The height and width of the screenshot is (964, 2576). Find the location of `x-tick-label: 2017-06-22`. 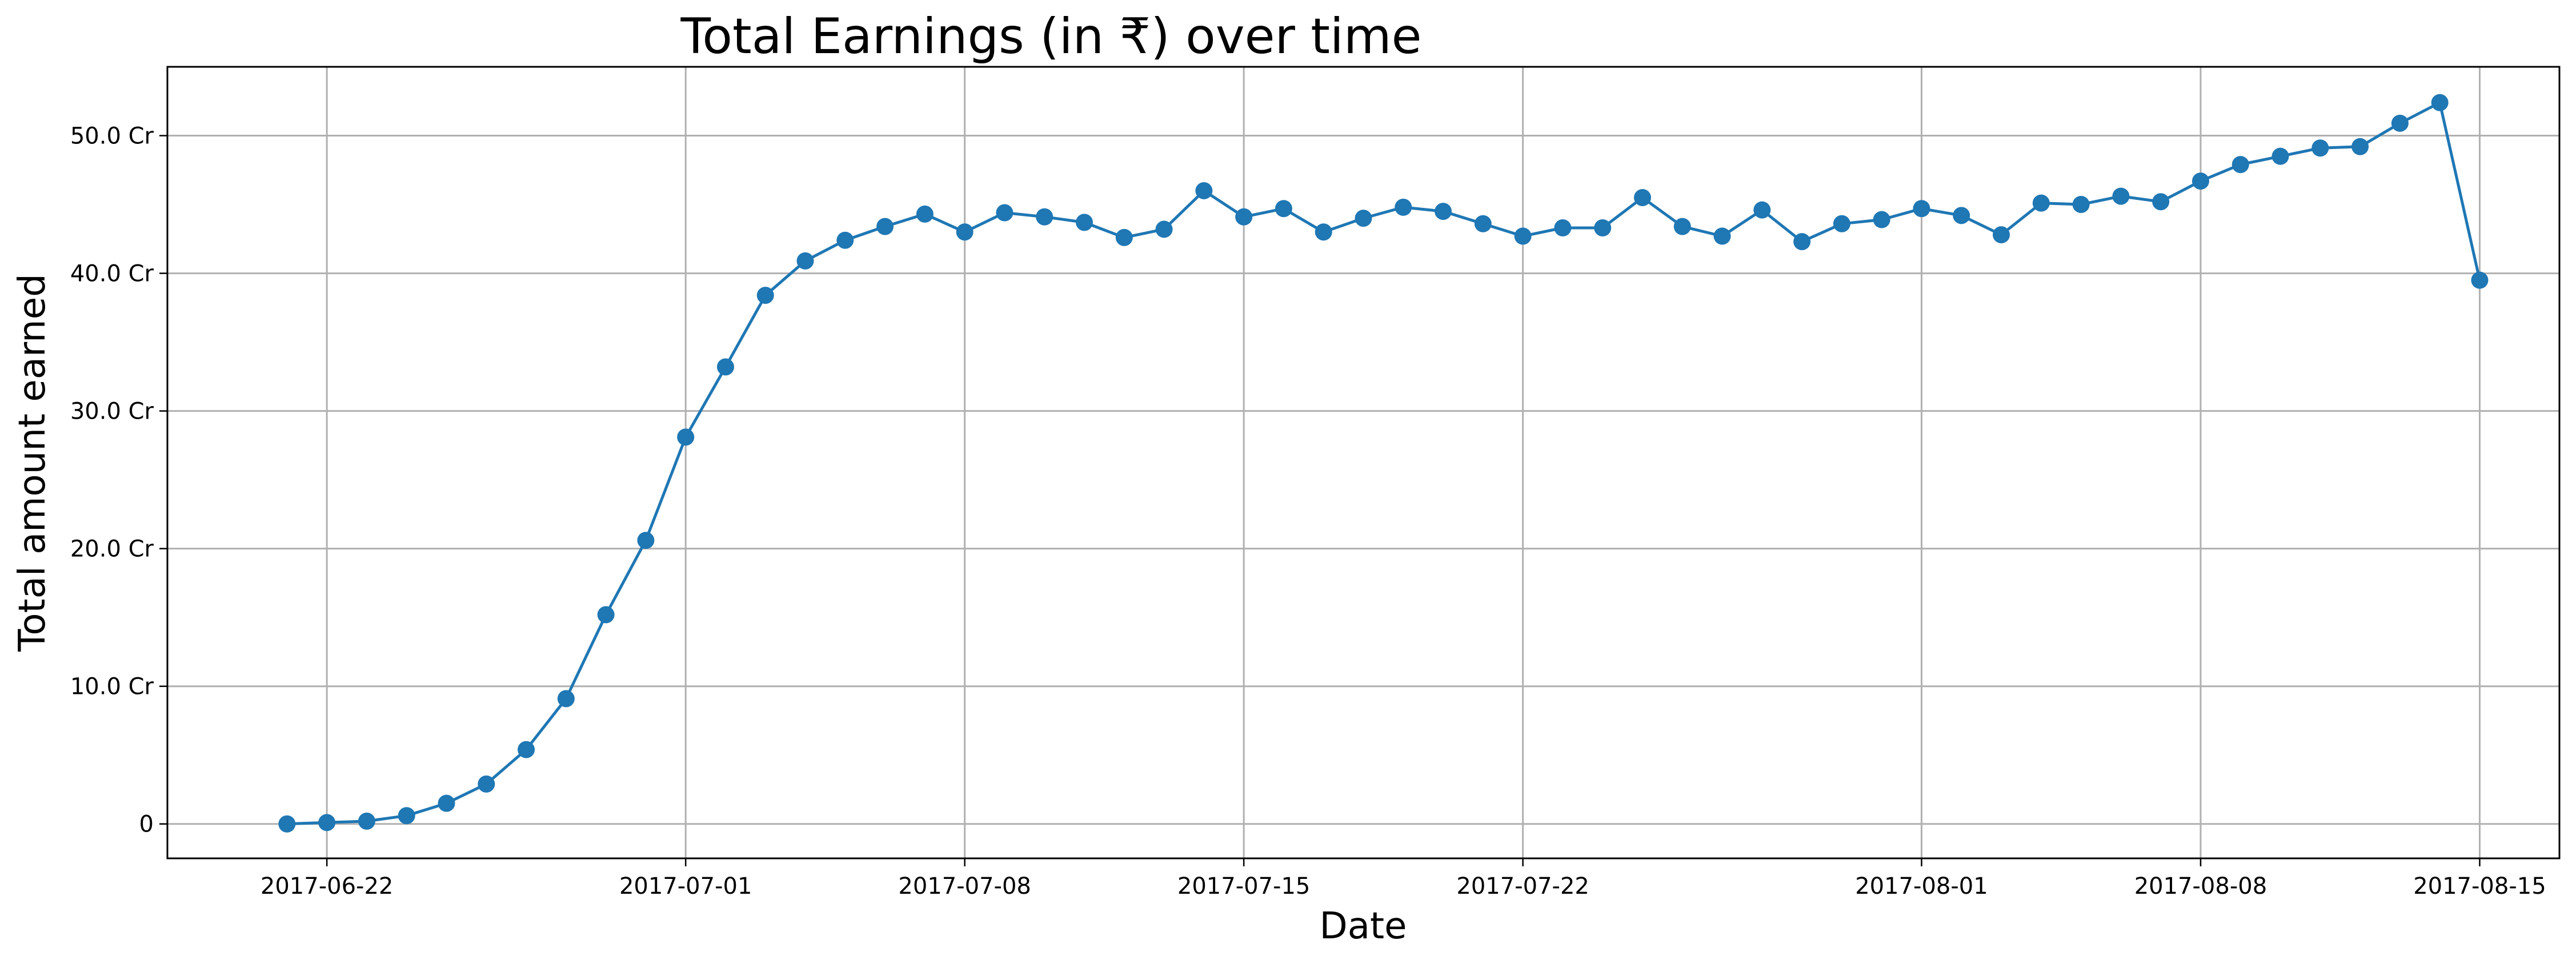

x-tick-label: 2017-06-22 is located at coordinates (327, 886).